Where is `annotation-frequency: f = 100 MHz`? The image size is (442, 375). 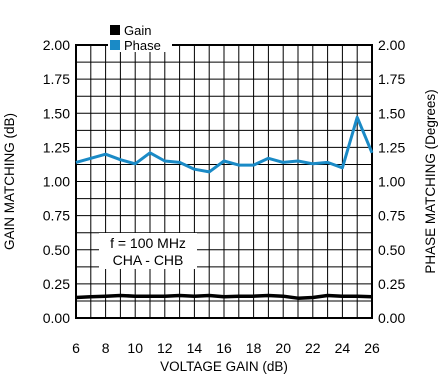 annotation-frequency: f = 100 MHz is located at coordinates (148, 243).